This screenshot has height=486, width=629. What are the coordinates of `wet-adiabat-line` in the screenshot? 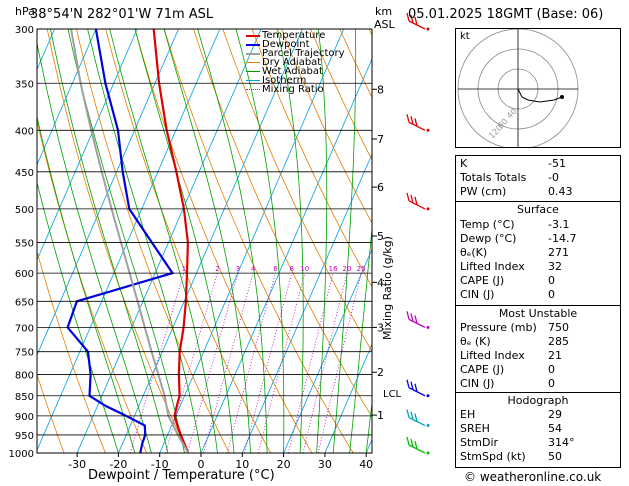 It's located at (368, 426).